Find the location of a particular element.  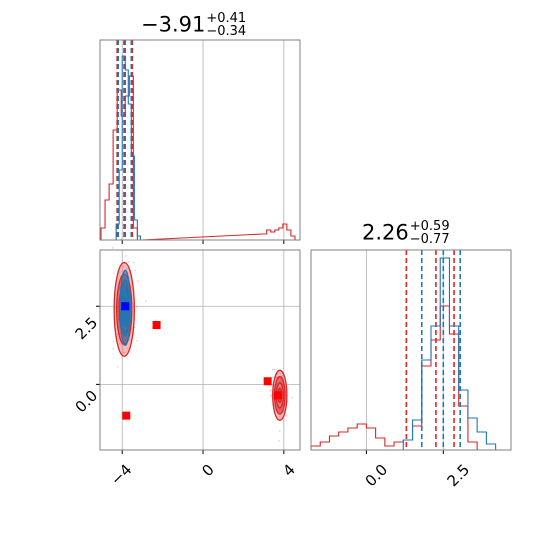

param2-histogram-panel is located at coordinates (411, 351).